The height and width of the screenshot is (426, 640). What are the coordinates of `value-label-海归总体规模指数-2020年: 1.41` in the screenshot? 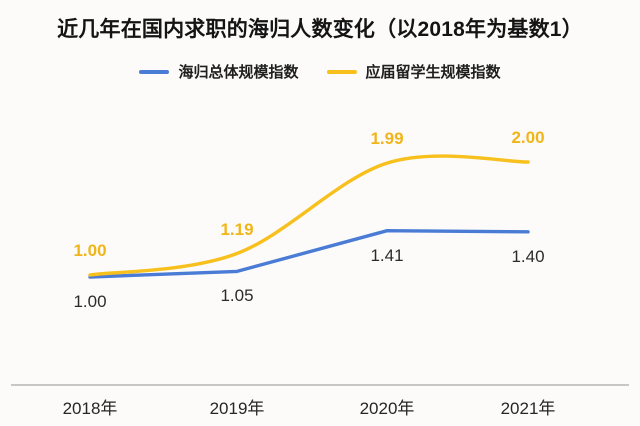 It's located at (387, 255).